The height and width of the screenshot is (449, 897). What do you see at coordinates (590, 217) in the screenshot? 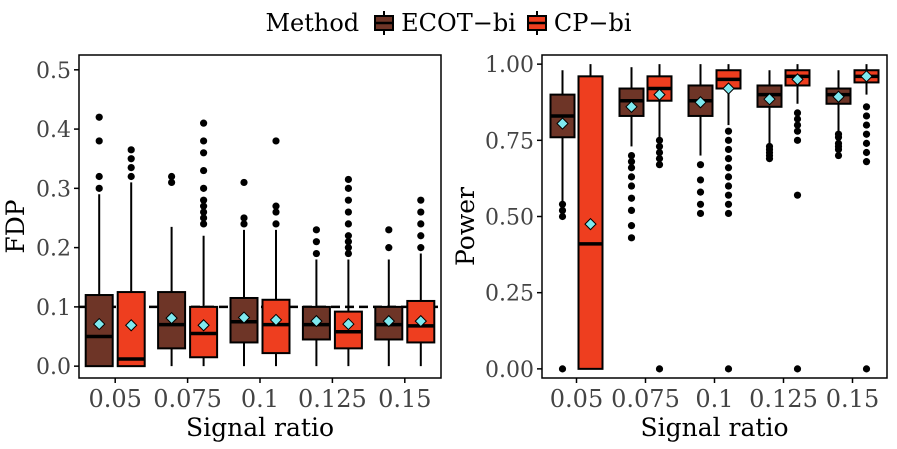
I see `box-cp-bi-0.05` at bounding box center [590, 217].